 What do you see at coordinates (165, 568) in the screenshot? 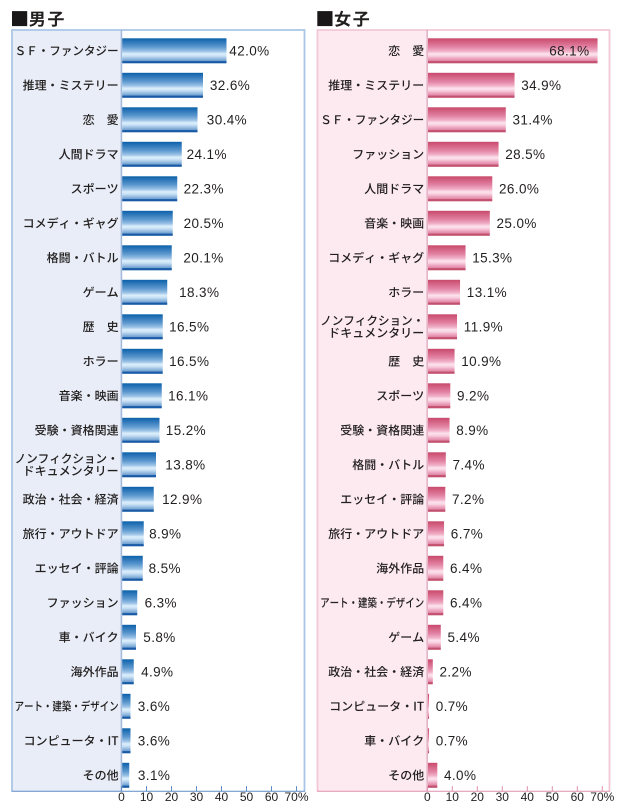
I see `svg-text: 8.5%` at bounding box center [165, 568].